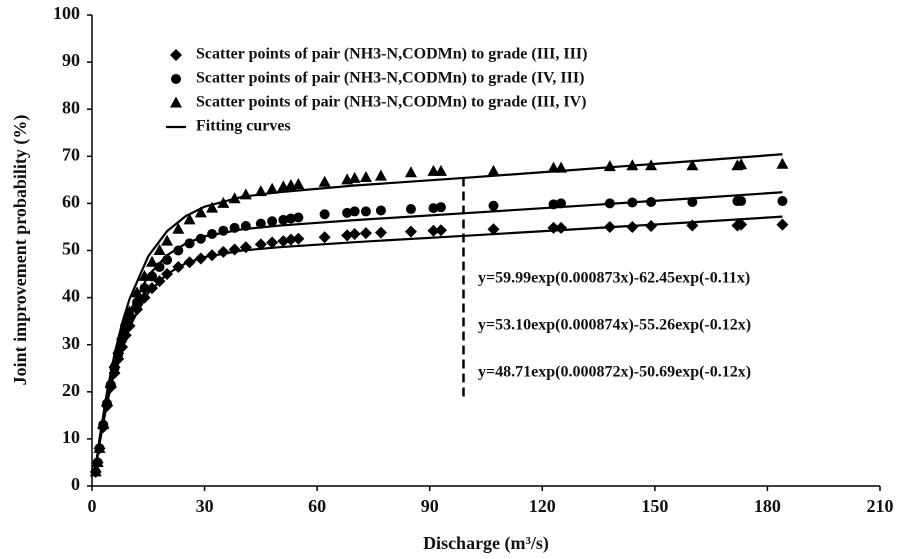 The width and height of the screenshot is (905, 559). I want to click on y-tick-label: 100, so click(66, 13).